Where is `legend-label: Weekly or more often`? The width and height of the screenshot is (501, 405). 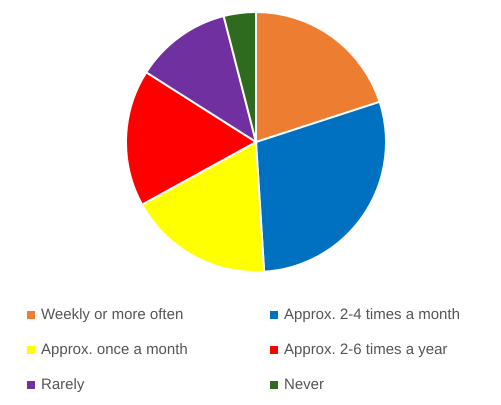 legend-label: Weekly or more often is located at coordinates (112, 314).